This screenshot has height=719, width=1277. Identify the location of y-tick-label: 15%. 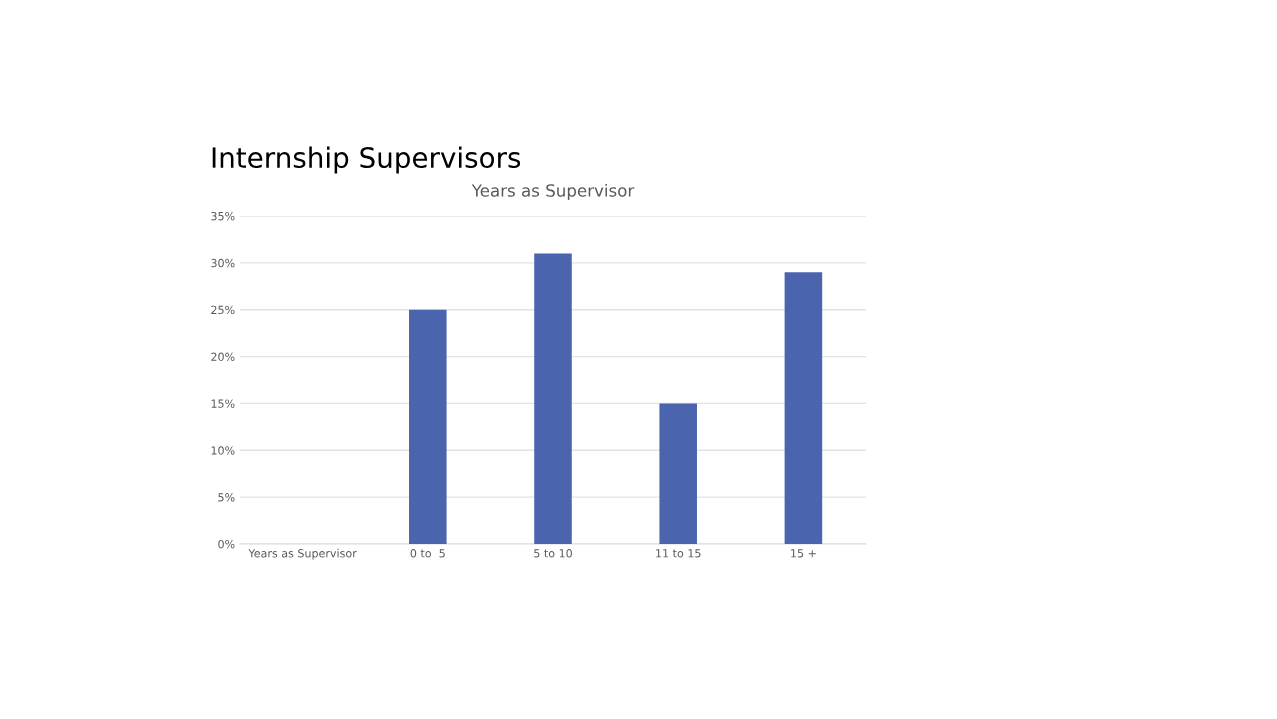
(223, 403).